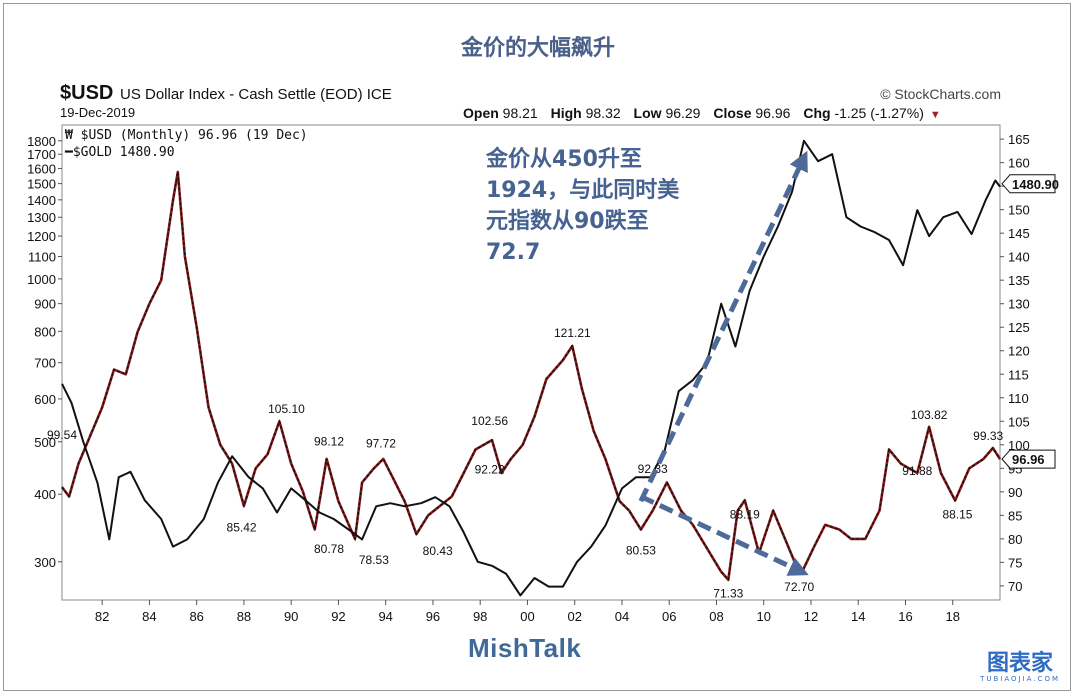 Image resolution: width=1076 pixels, height=696 pixels. Describe the element at coordinates (603, 113) in the screenshot. I see `high-value: 98.32` at that location.